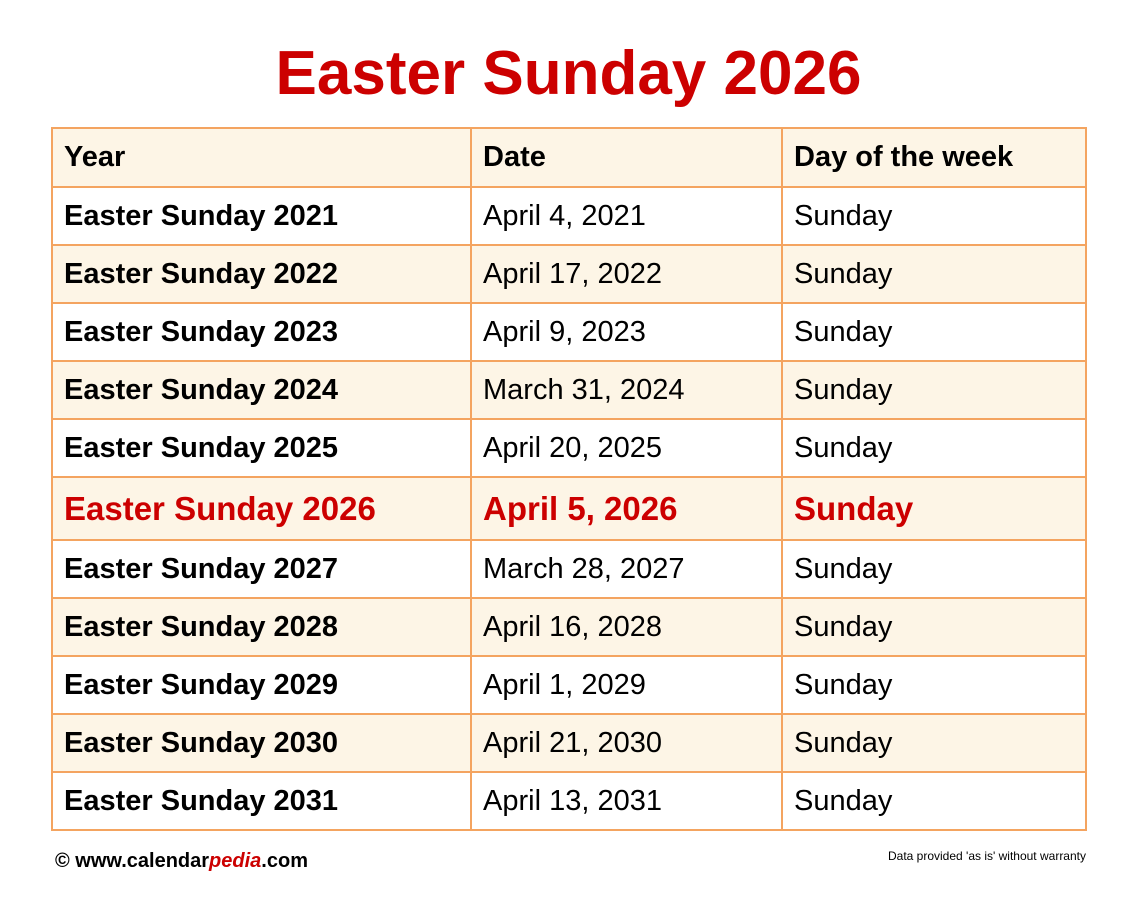 The width and height of the screenshot is (1137, 924). Describe the element at coordinates (261, 274) in the screenshot. I see `year-cell: Easter Sunday 2022` at that location.